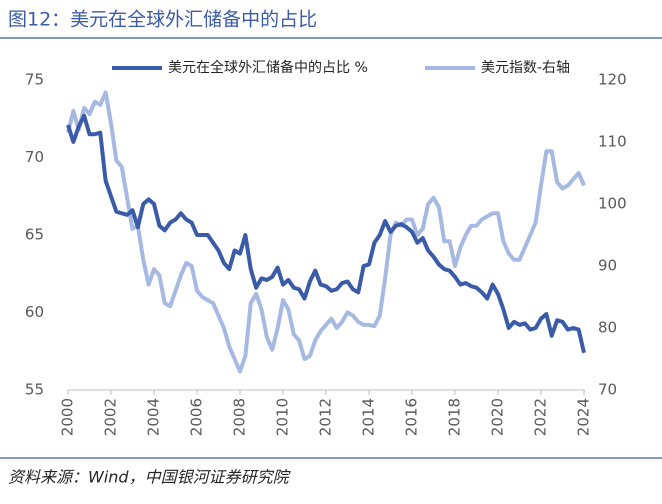 The image size is (662, 504). Describe the element at coordinates (34, 235) in the screenshot. I see `y-tick-label: 65` at that location.